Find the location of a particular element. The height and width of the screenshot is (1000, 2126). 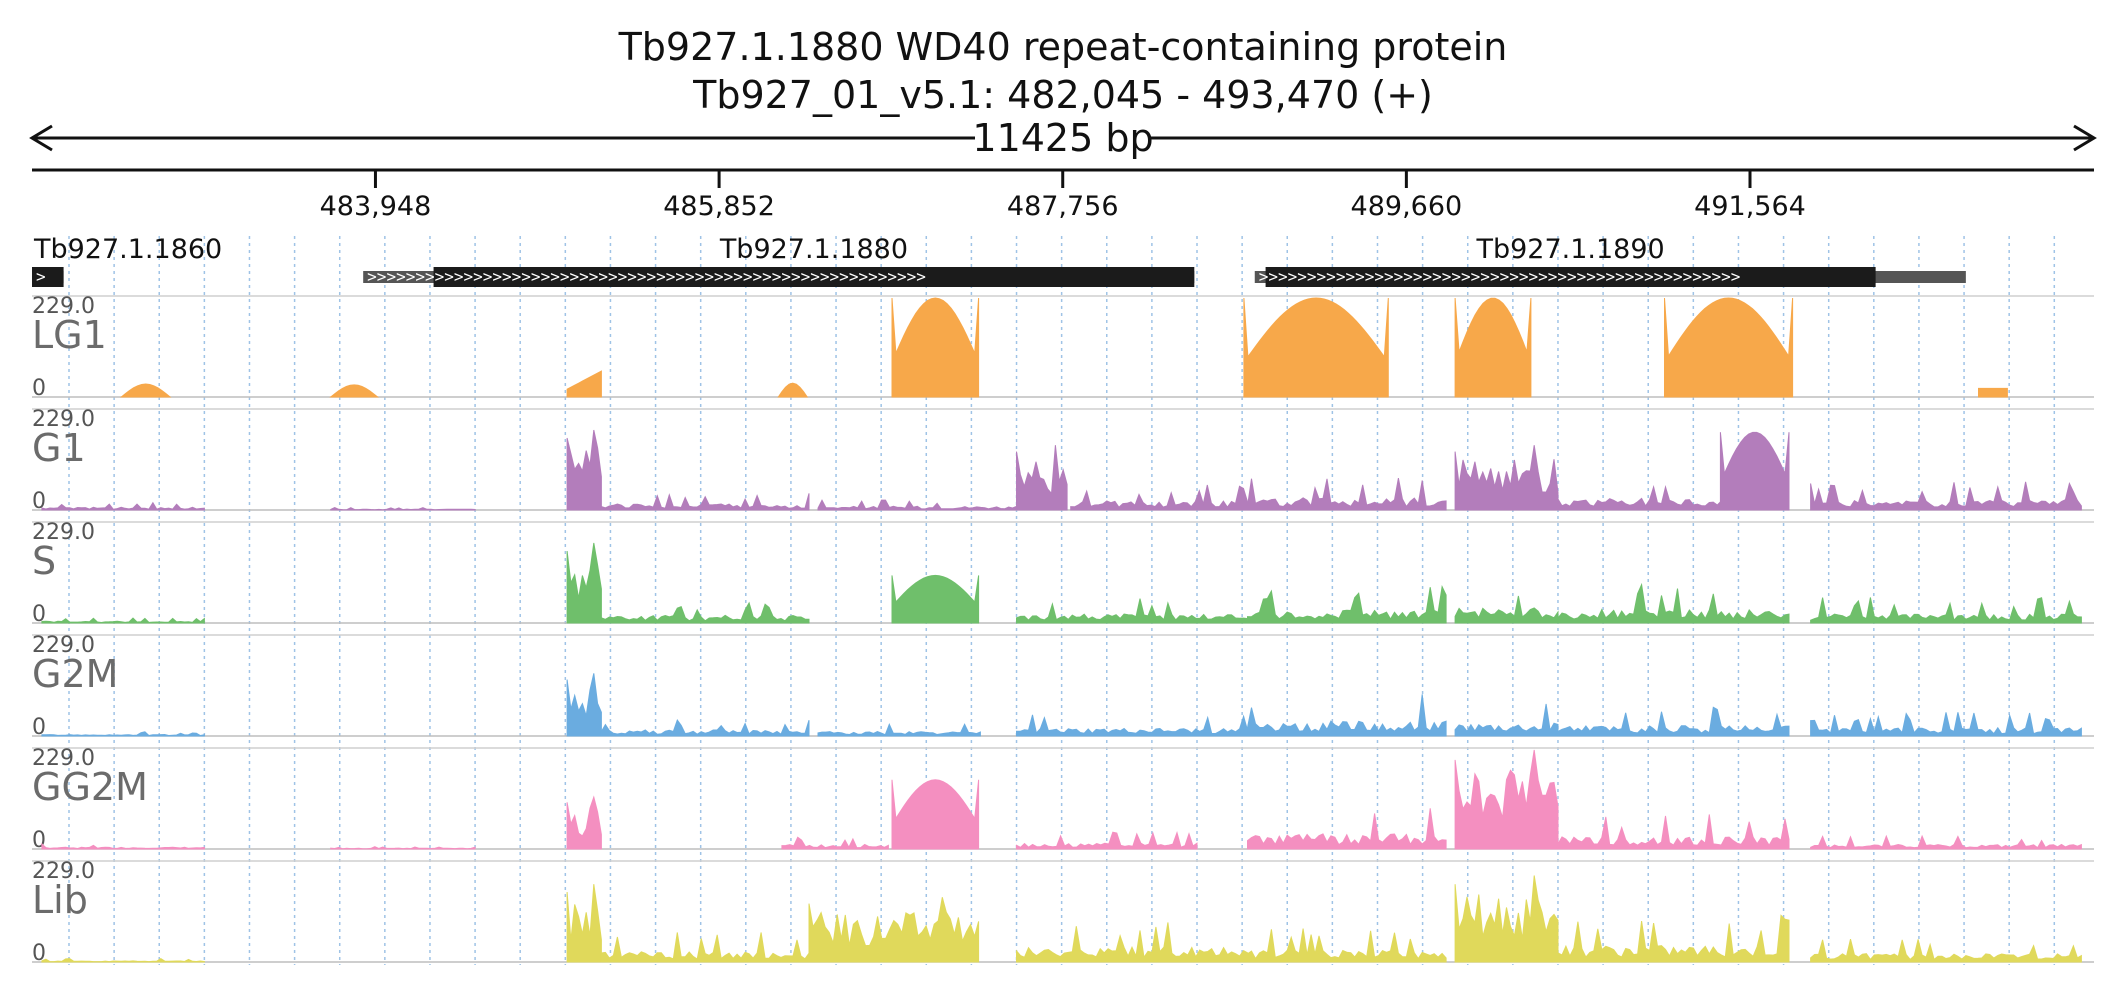

track-name: LG1 is located at coordinates (69, 335).